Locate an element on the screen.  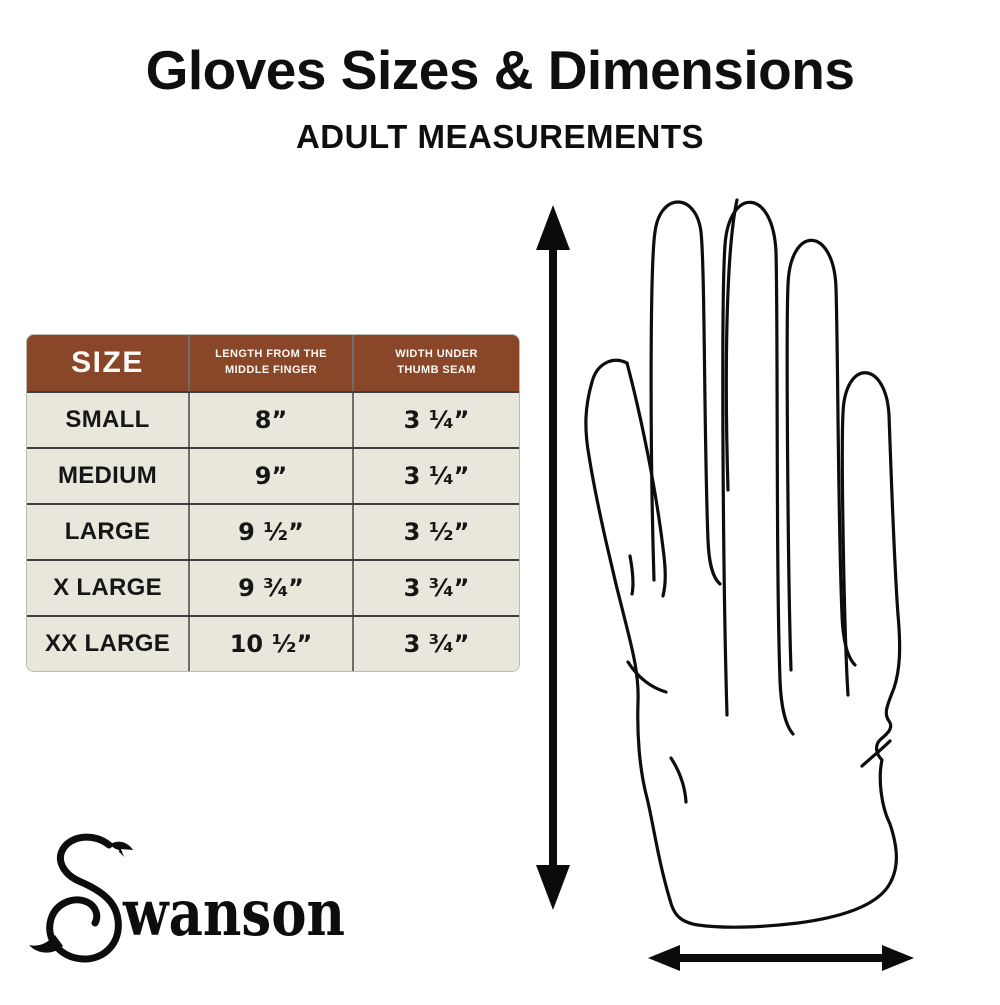
header-cell-width: WIDTH UNDER THUMB SEAM is located at coordinates (435, 363).